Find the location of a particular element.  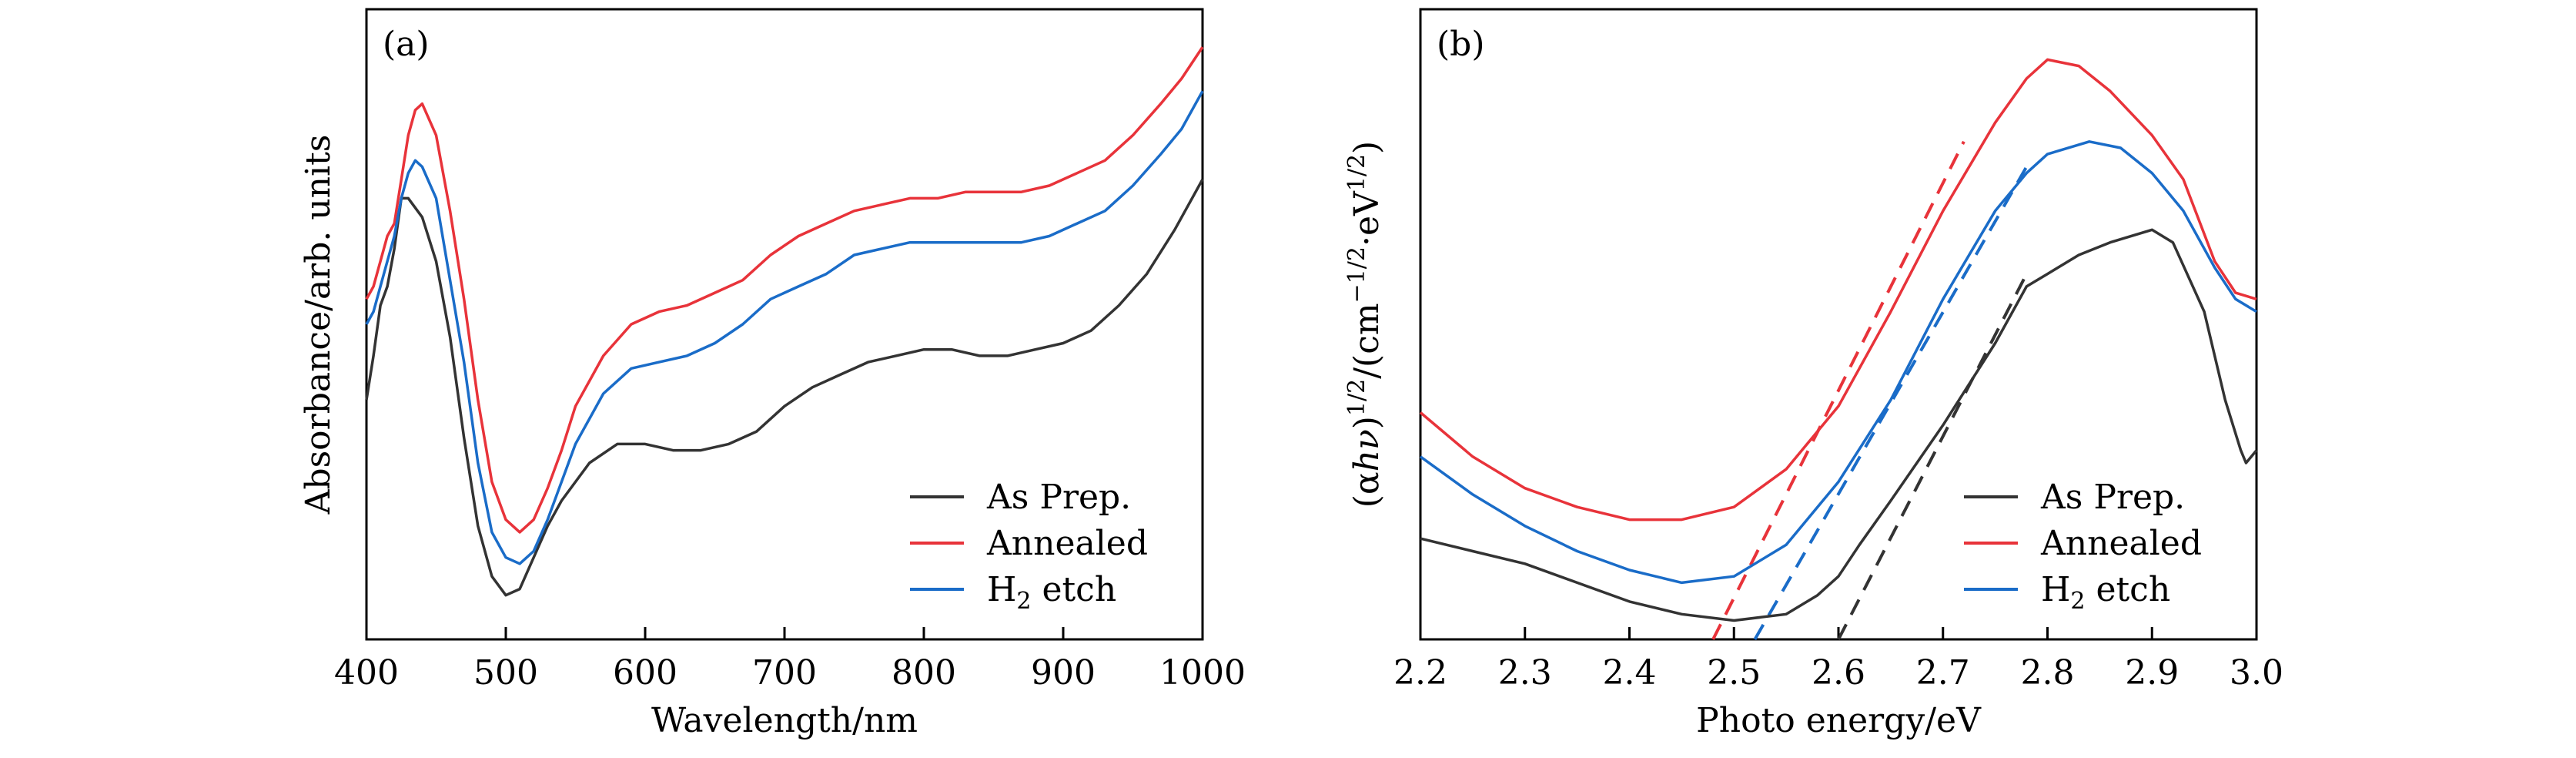

panel-b-legend-label: As Prep. is located at coordinates (2113, 498).